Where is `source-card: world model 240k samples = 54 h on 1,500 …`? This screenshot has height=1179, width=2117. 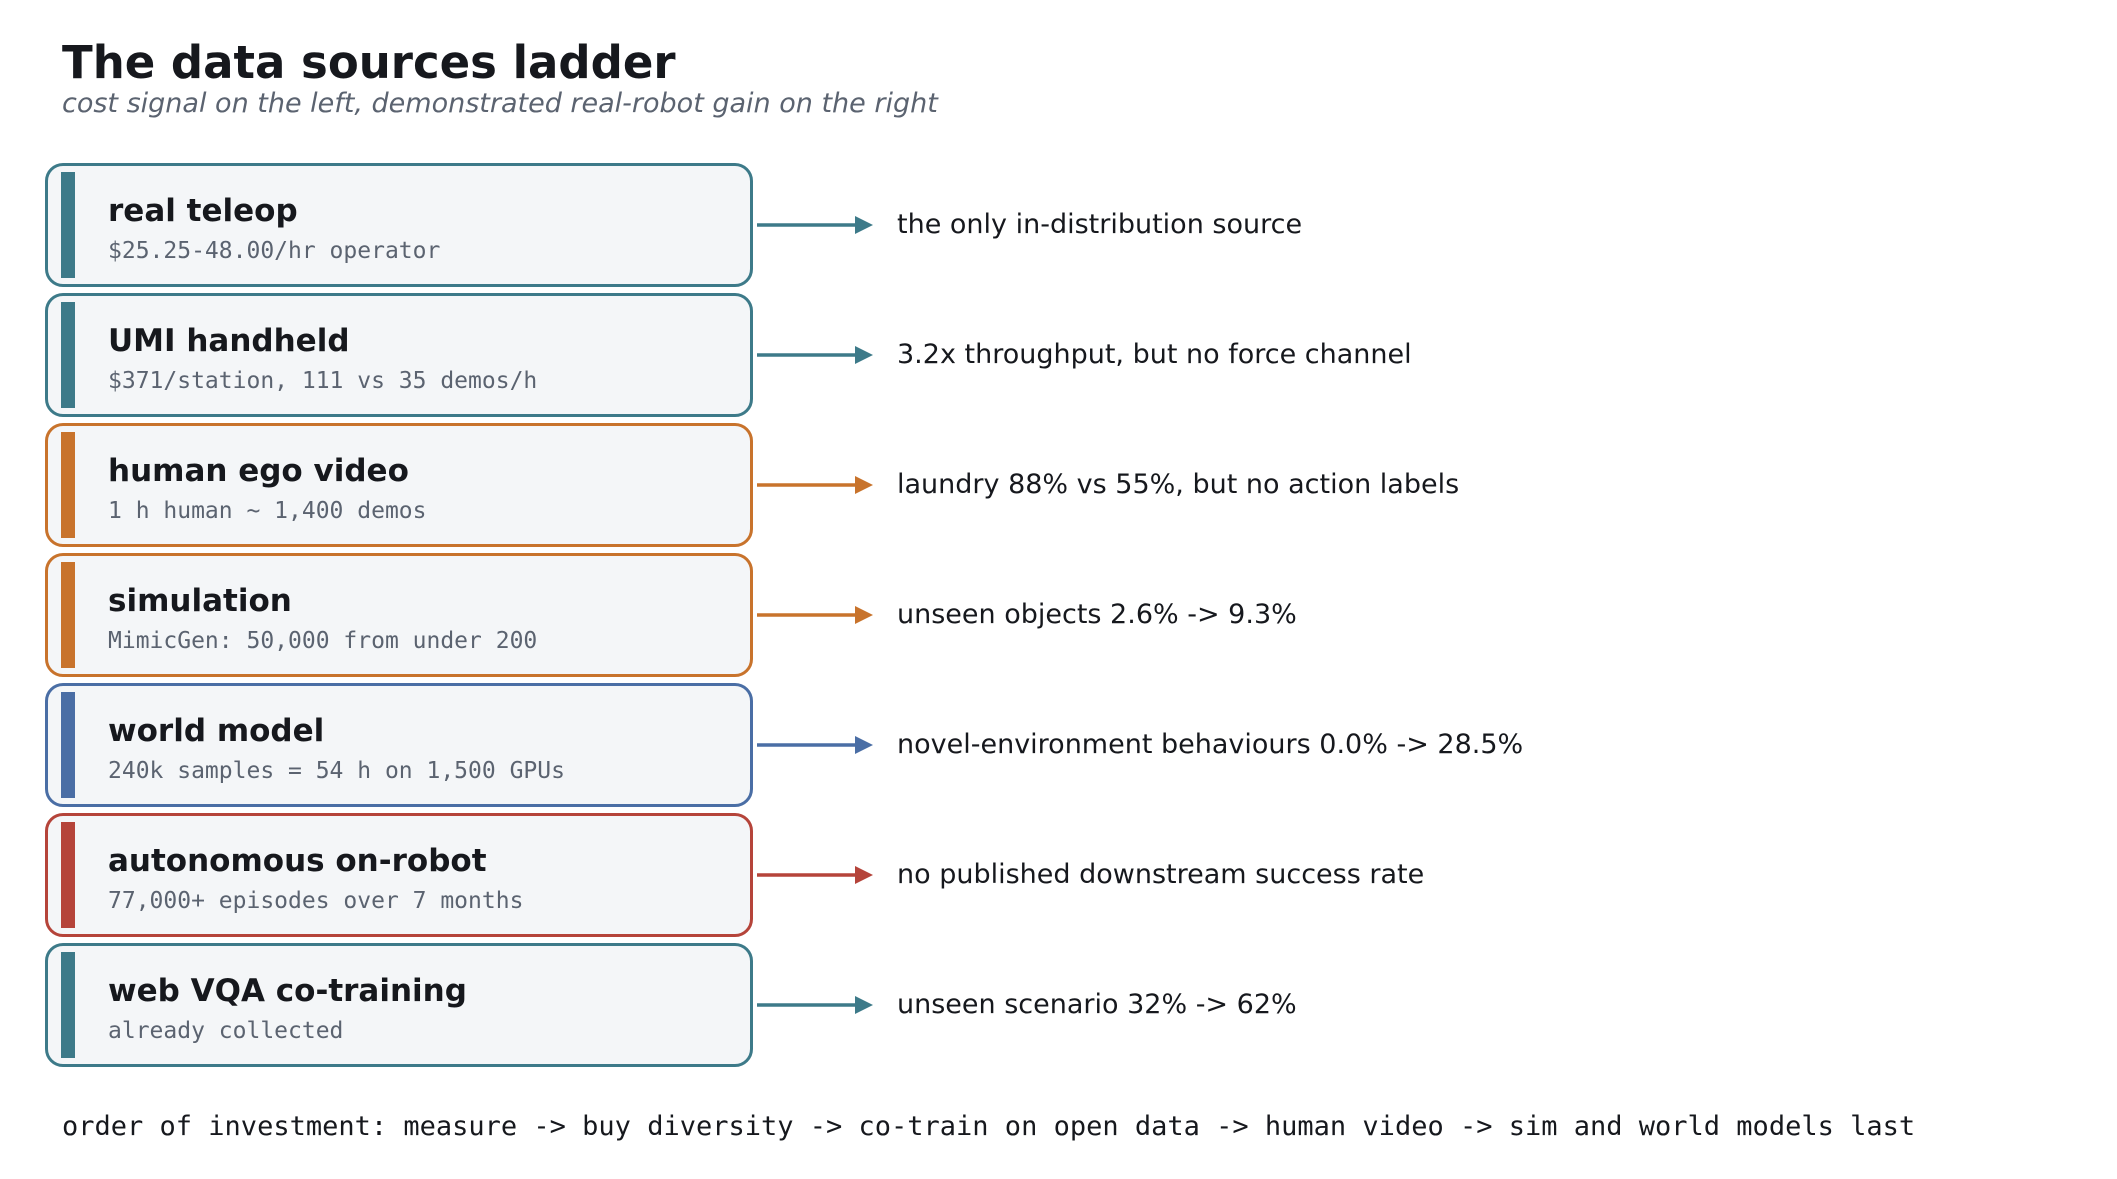 source-card: world model 240k samples = 54 h on 1,500 … is located at coordinates (399, 745).